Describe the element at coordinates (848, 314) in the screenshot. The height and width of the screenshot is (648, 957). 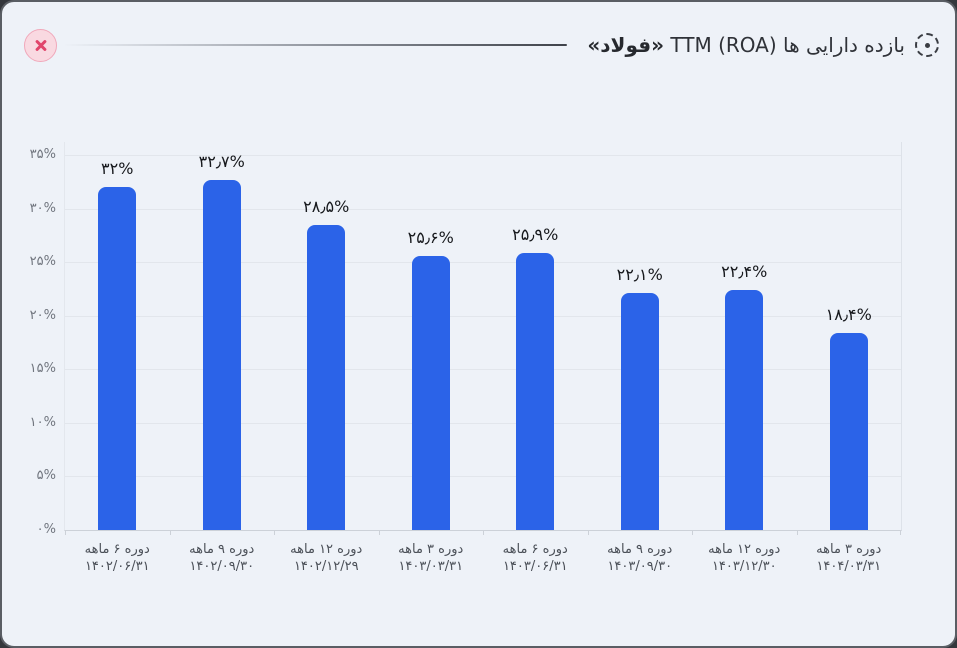
I see `bar-value-label: ۱۸٫۴%` at that location.